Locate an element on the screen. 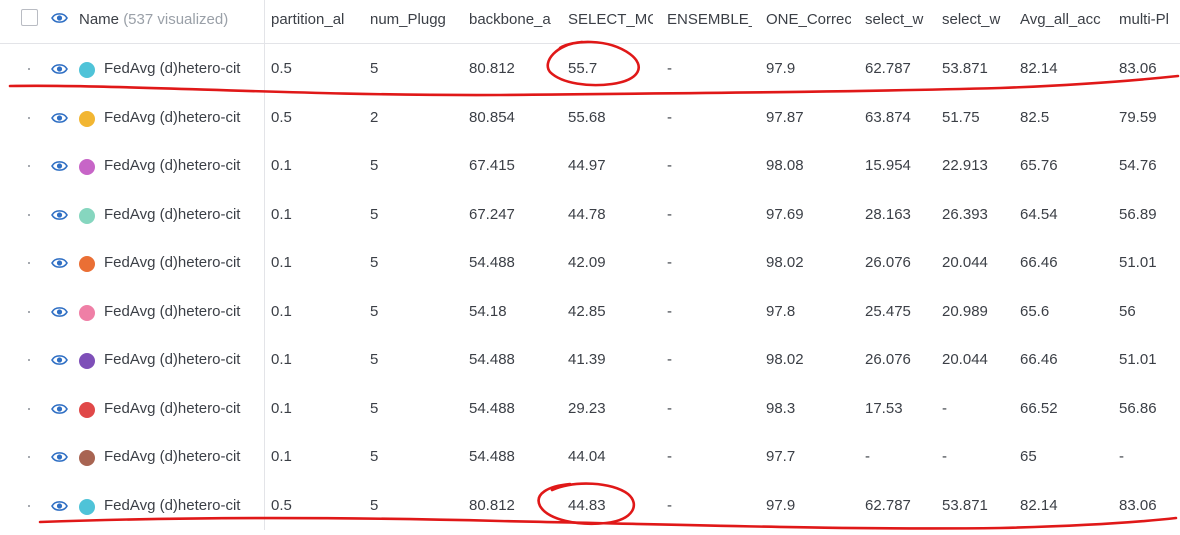 This screenshot has width=1180, height=535. name-column-header: Name (537 visualized) is located at coordinates (153, 19).